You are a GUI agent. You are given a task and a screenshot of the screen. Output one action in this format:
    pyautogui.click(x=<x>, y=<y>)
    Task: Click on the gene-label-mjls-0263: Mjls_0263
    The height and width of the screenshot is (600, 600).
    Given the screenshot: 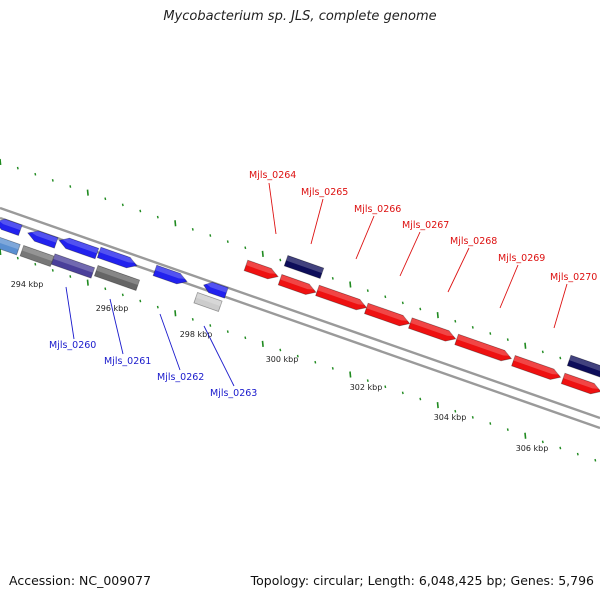 What is the action you would take?
    pyautogui.click(x=233, y=393)
    